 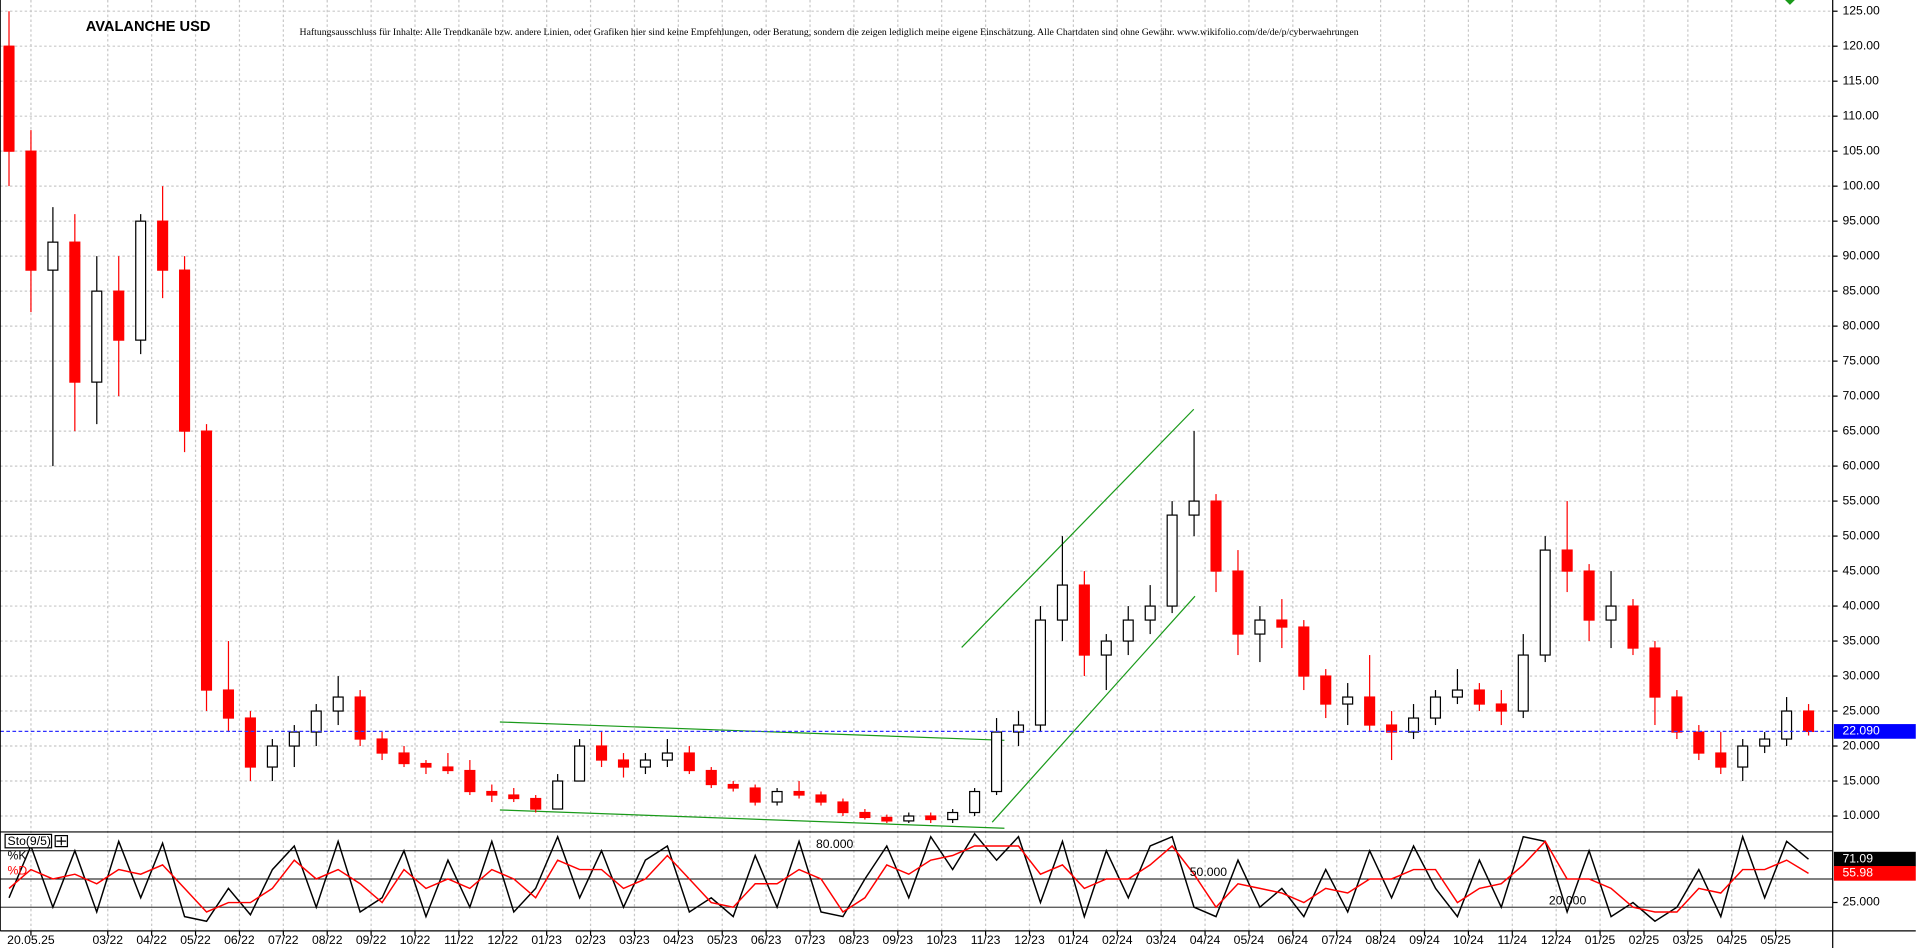 I want to click on x-tick-label: 03/24, so click(x=1161, y=940).